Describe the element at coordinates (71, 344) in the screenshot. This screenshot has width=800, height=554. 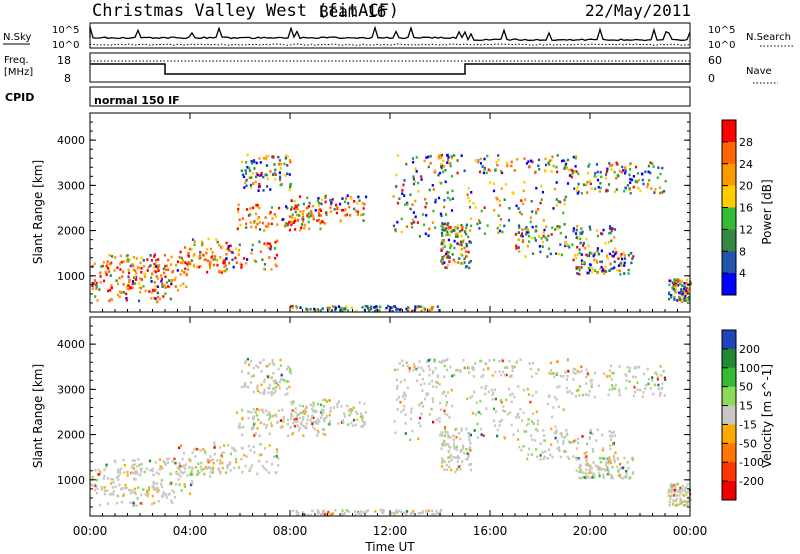
I see `y-tick-label: 4000` at that location.